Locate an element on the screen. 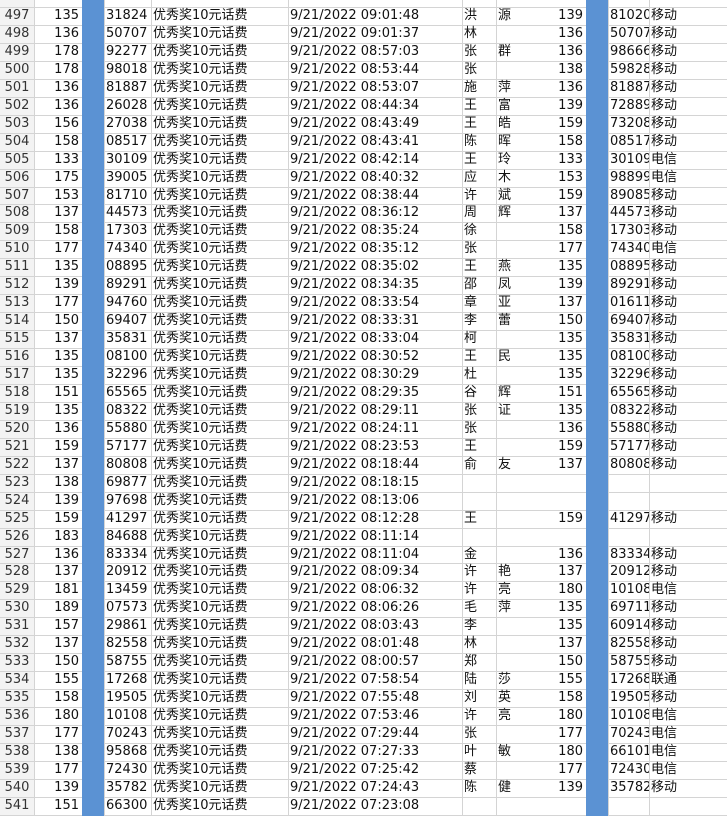 The image size is (727, 816). contact-prefix: 139 is located at coordinates (570, 15).